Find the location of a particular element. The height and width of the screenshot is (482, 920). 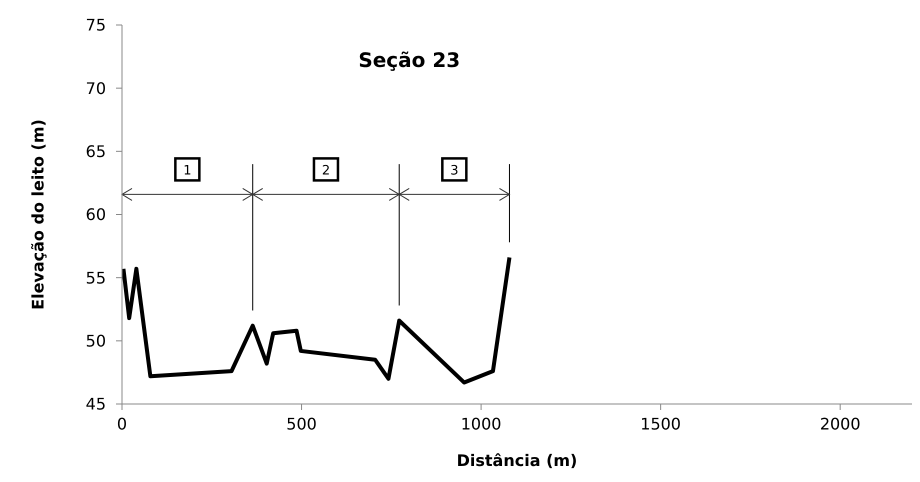

y-tick-label: 70 is located at coordinates (96, 88).